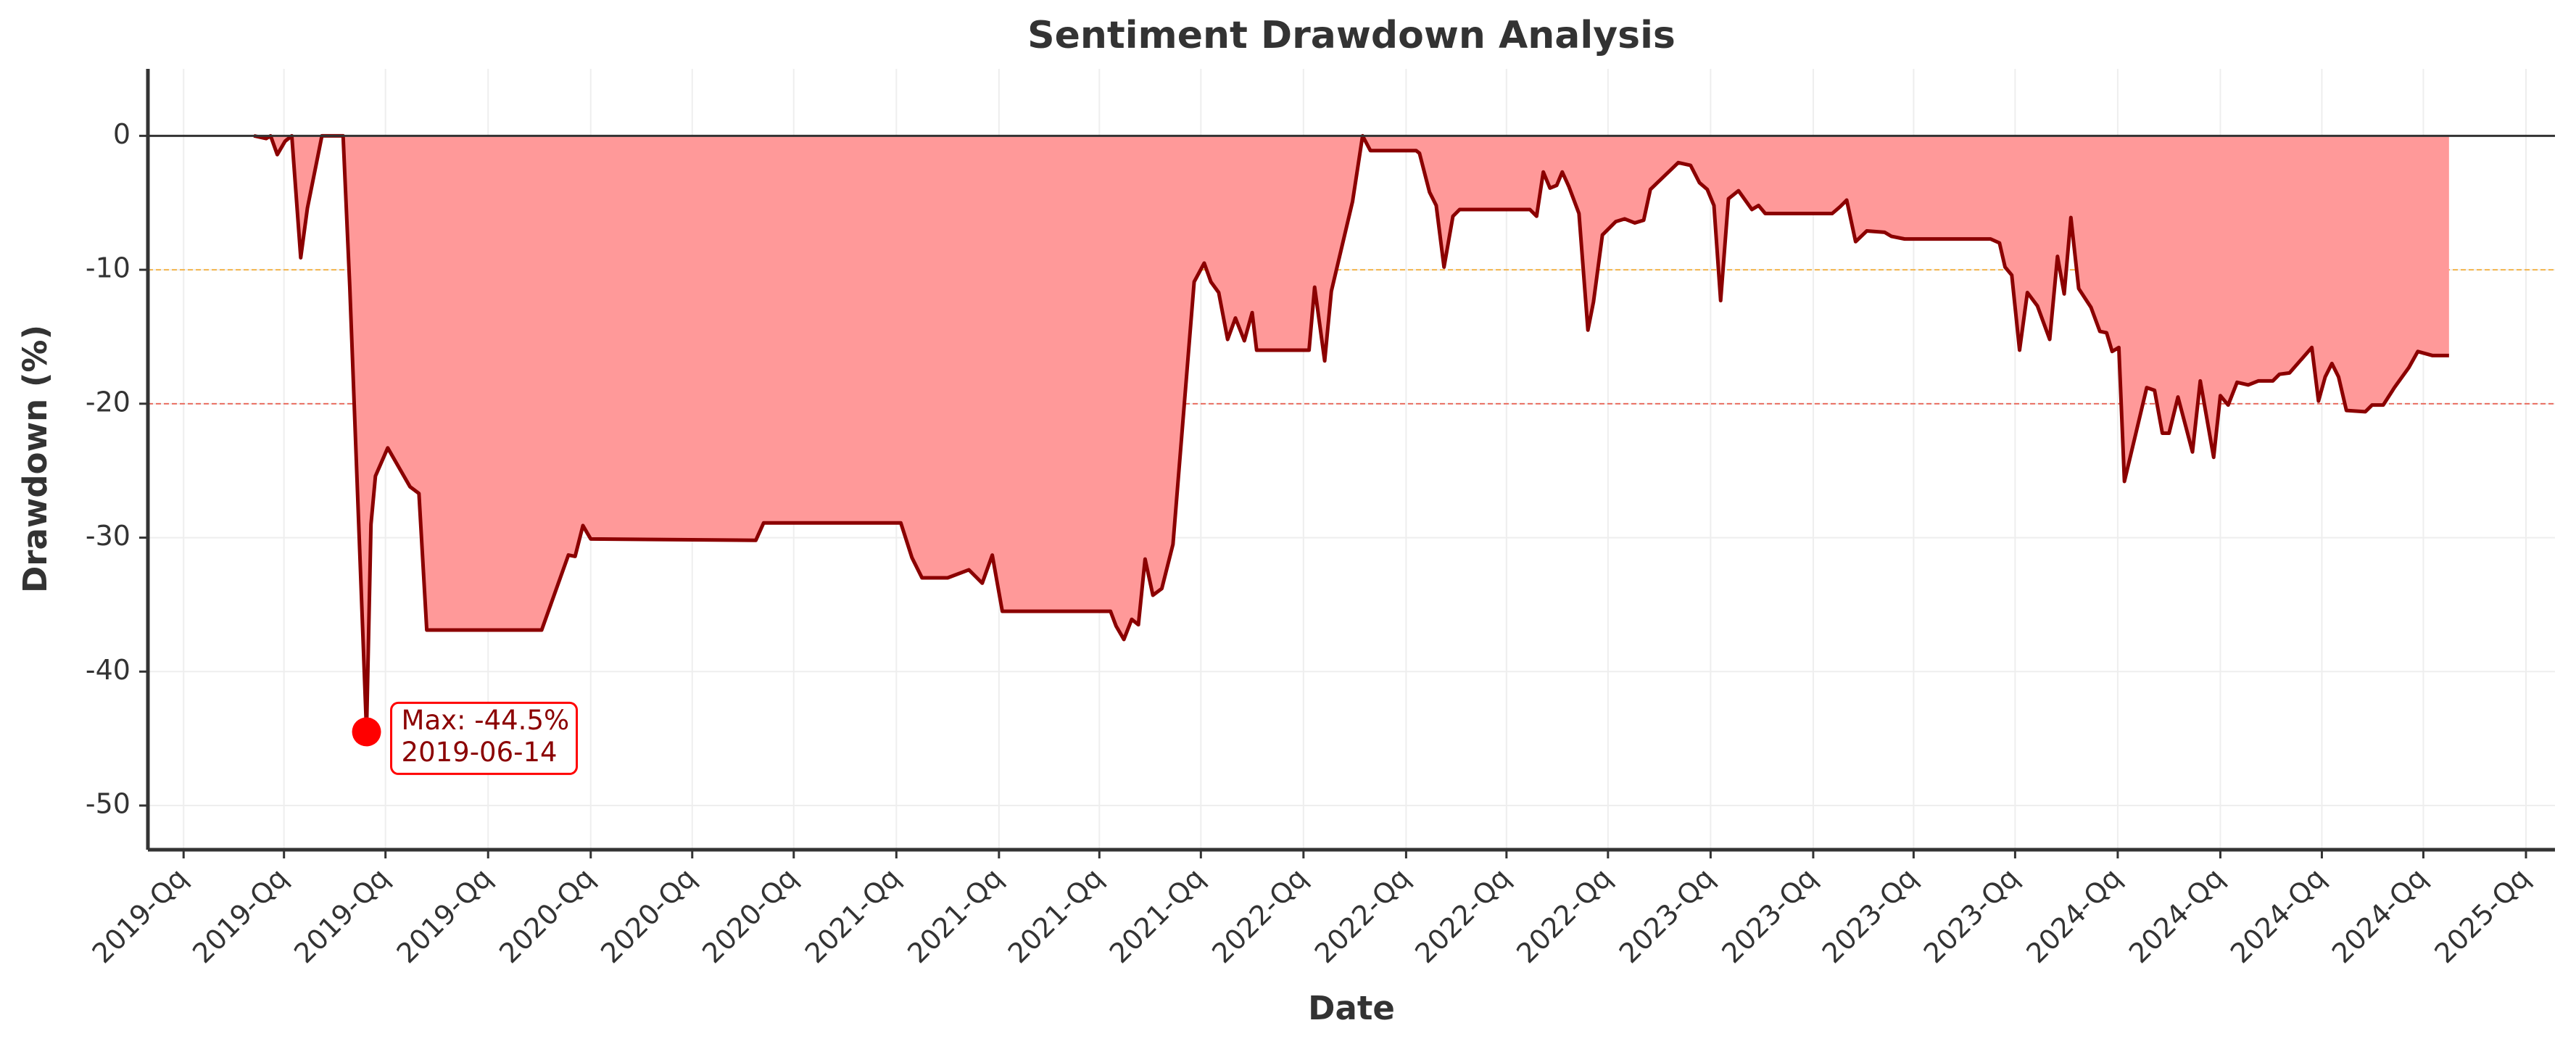 Image resolution: width=2576 pixels, height=1052 pixels. What do you see at coordinates (122, 134) in the screenshot?
I see `y-tick-label: 0` at bounding box center [122, 134].